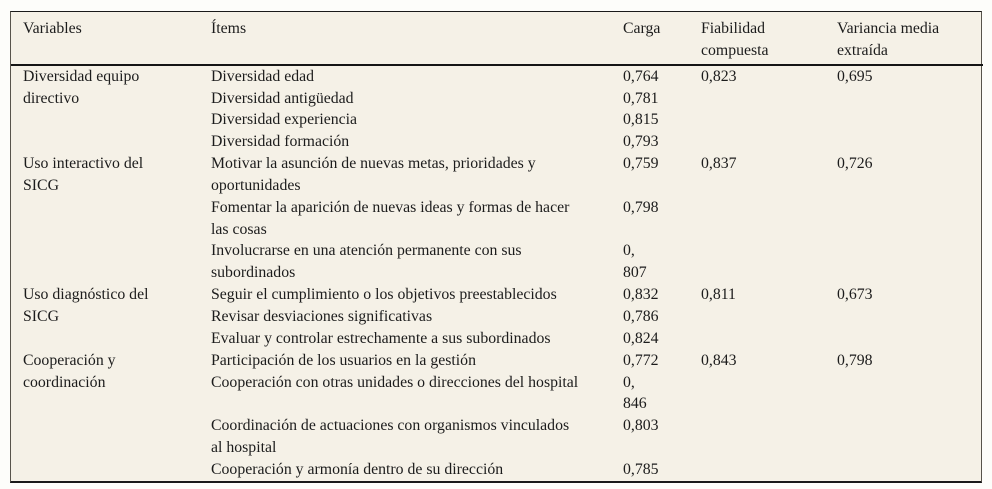 The width and height of the screenshot is (992, 489). Describe the element at coordinates (635, 393) in the screenshot. I see `carga-value: 0, 846` at that location.